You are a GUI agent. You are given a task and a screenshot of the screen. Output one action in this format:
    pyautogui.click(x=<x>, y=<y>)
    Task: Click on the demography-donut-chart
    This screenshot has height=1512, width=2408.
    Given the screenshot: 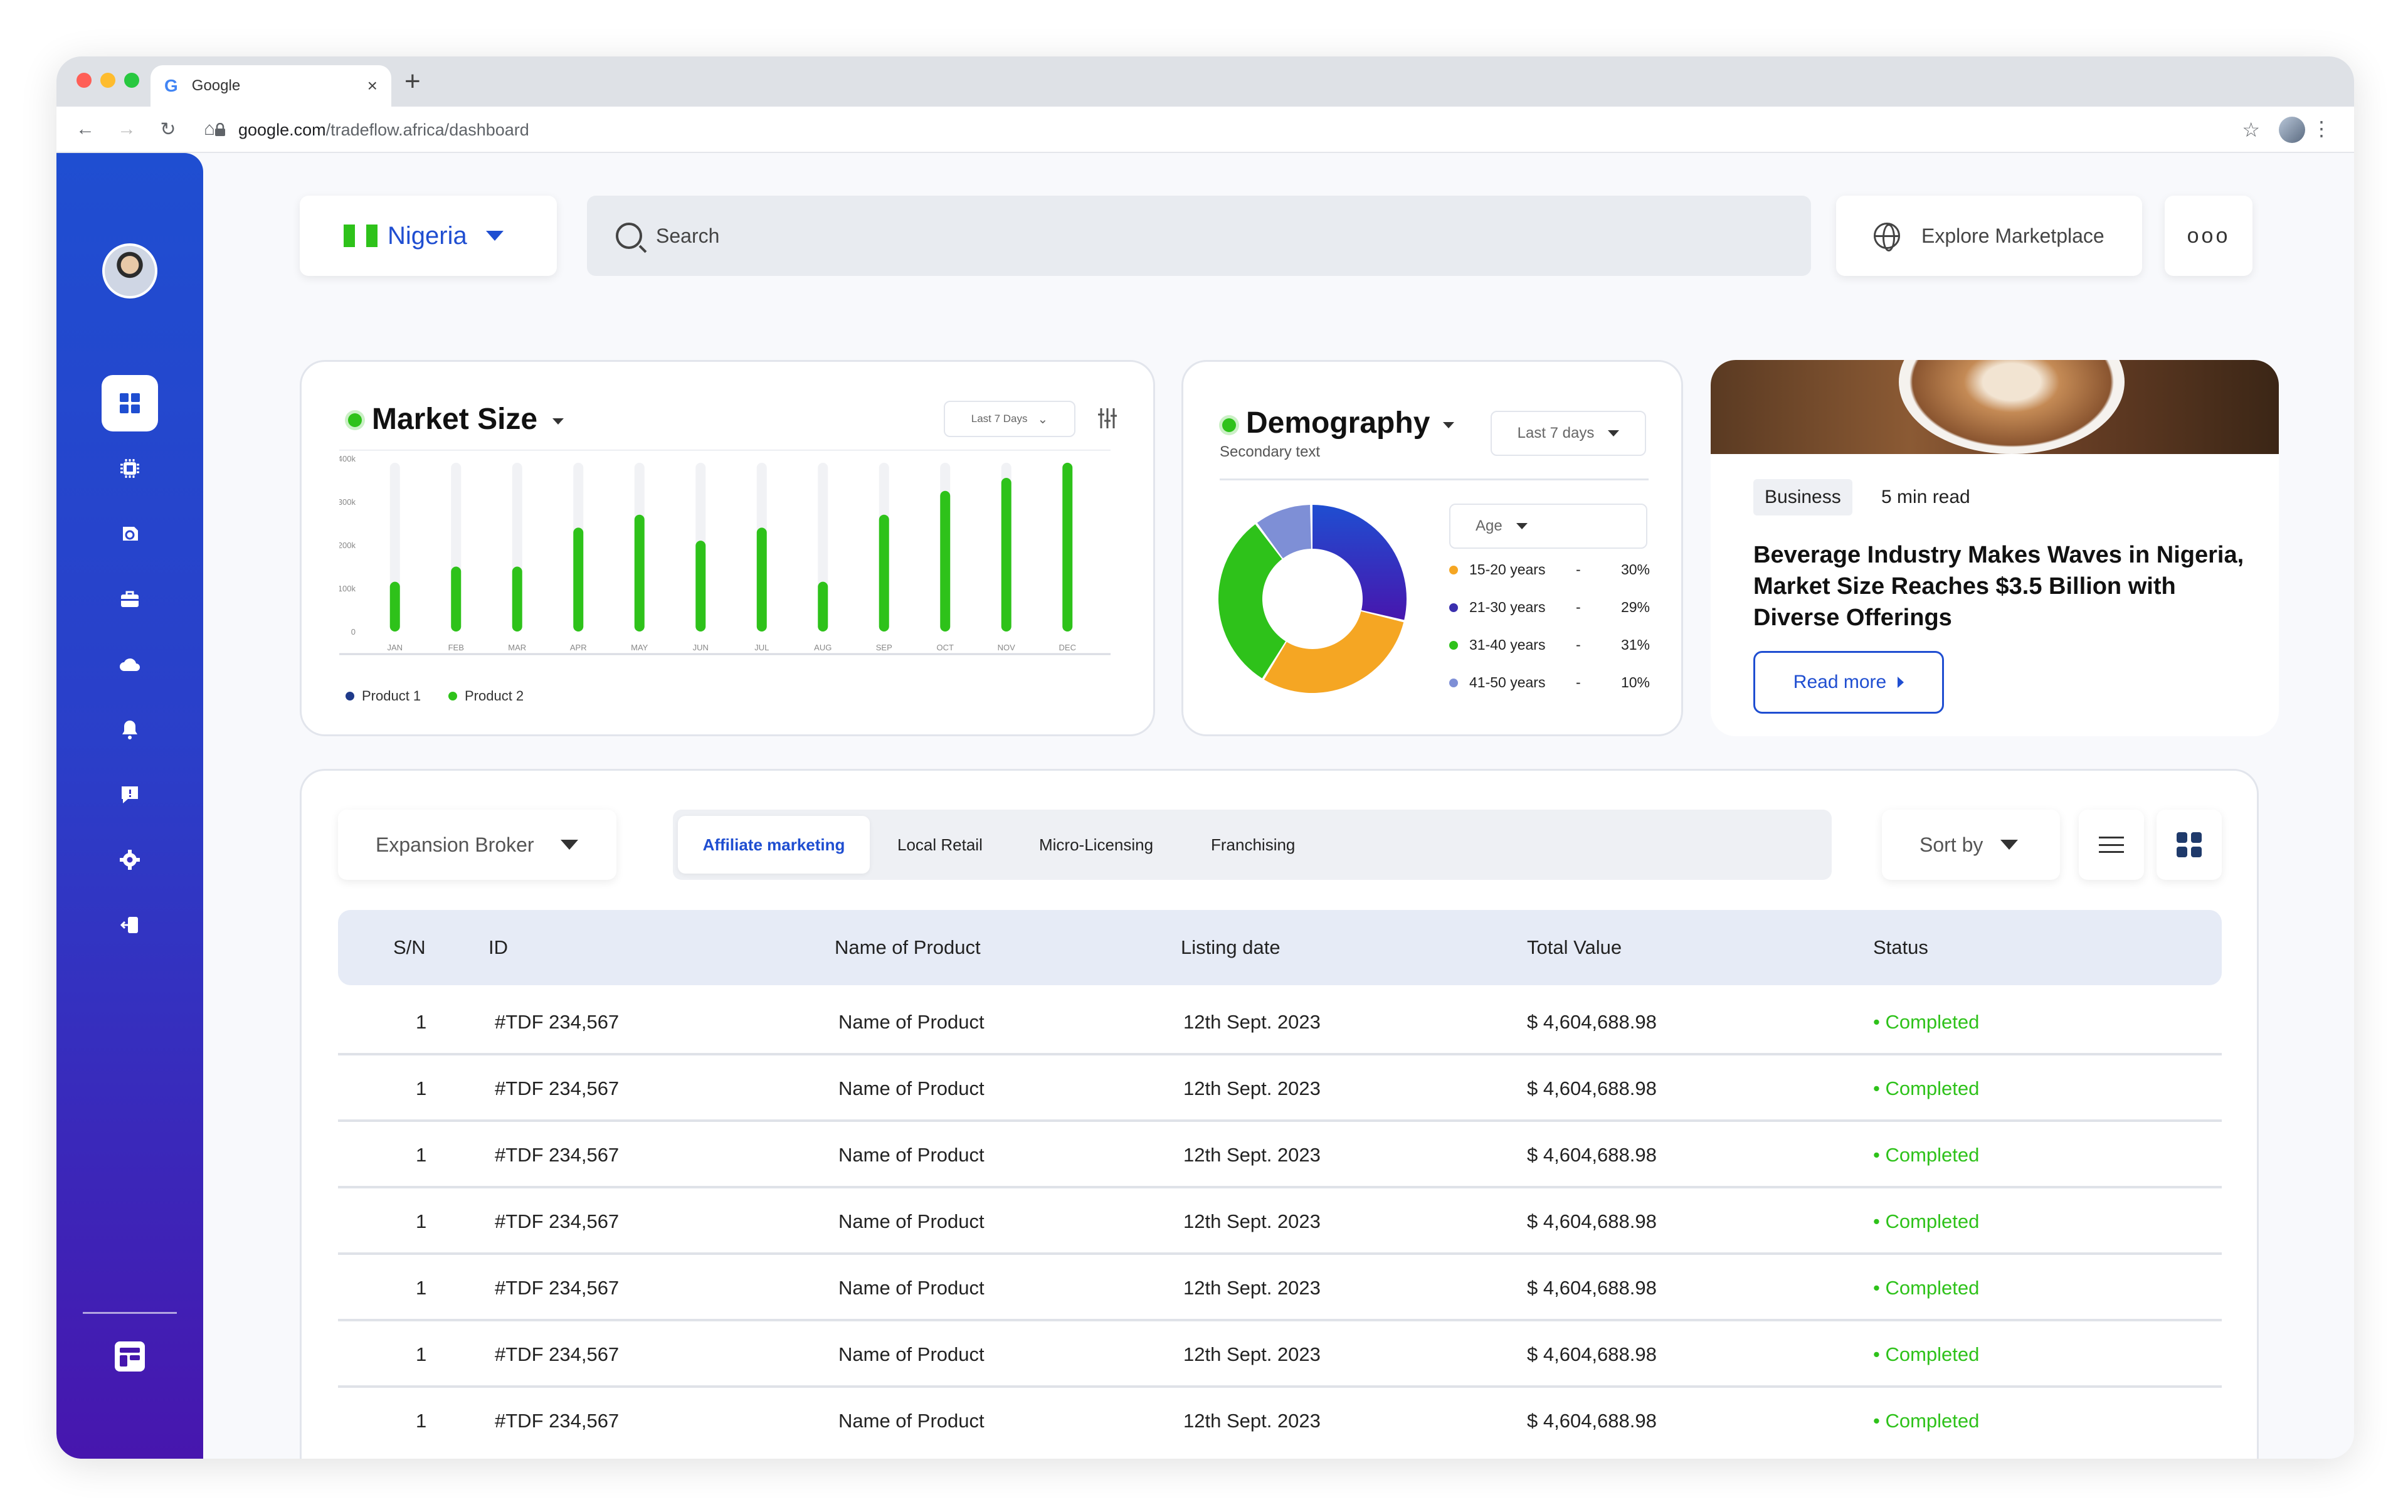 What is the action you would take?
    pyautogui.click(x=1313, y=599)
    